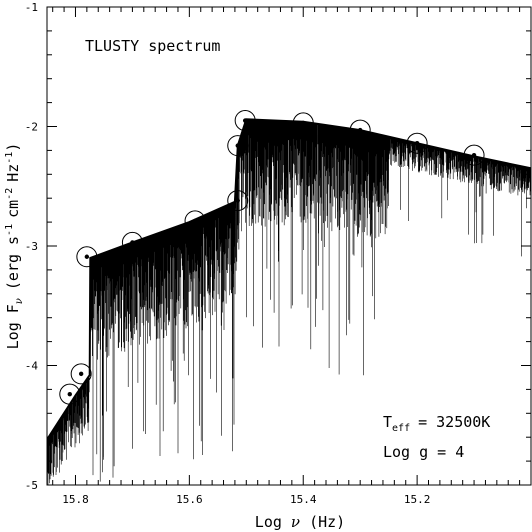 This screenshot has height=532, width=532. Describe the element at coordinates (303, 499) in the screenshot. I see `x-tick-label: 15.4` at that location.